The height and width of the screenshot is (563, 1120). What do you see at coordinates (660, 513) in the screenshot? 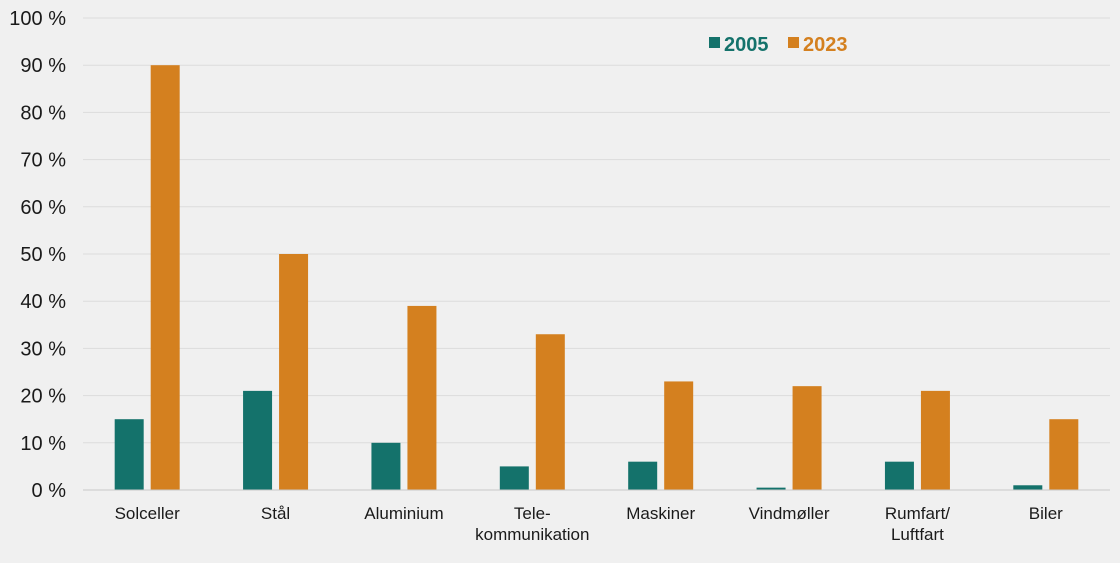
I see `x-category-label: Maskiner` at bounding box center [660, 513].